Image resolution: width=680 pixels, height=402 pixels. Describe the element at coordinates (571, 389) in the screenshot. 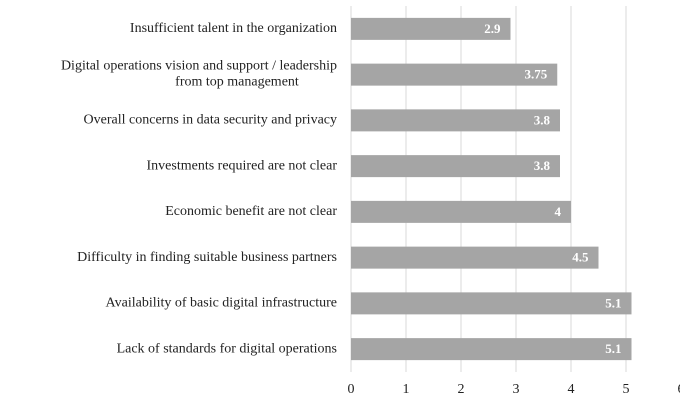

I see `x-tick-label: 4` at that location.